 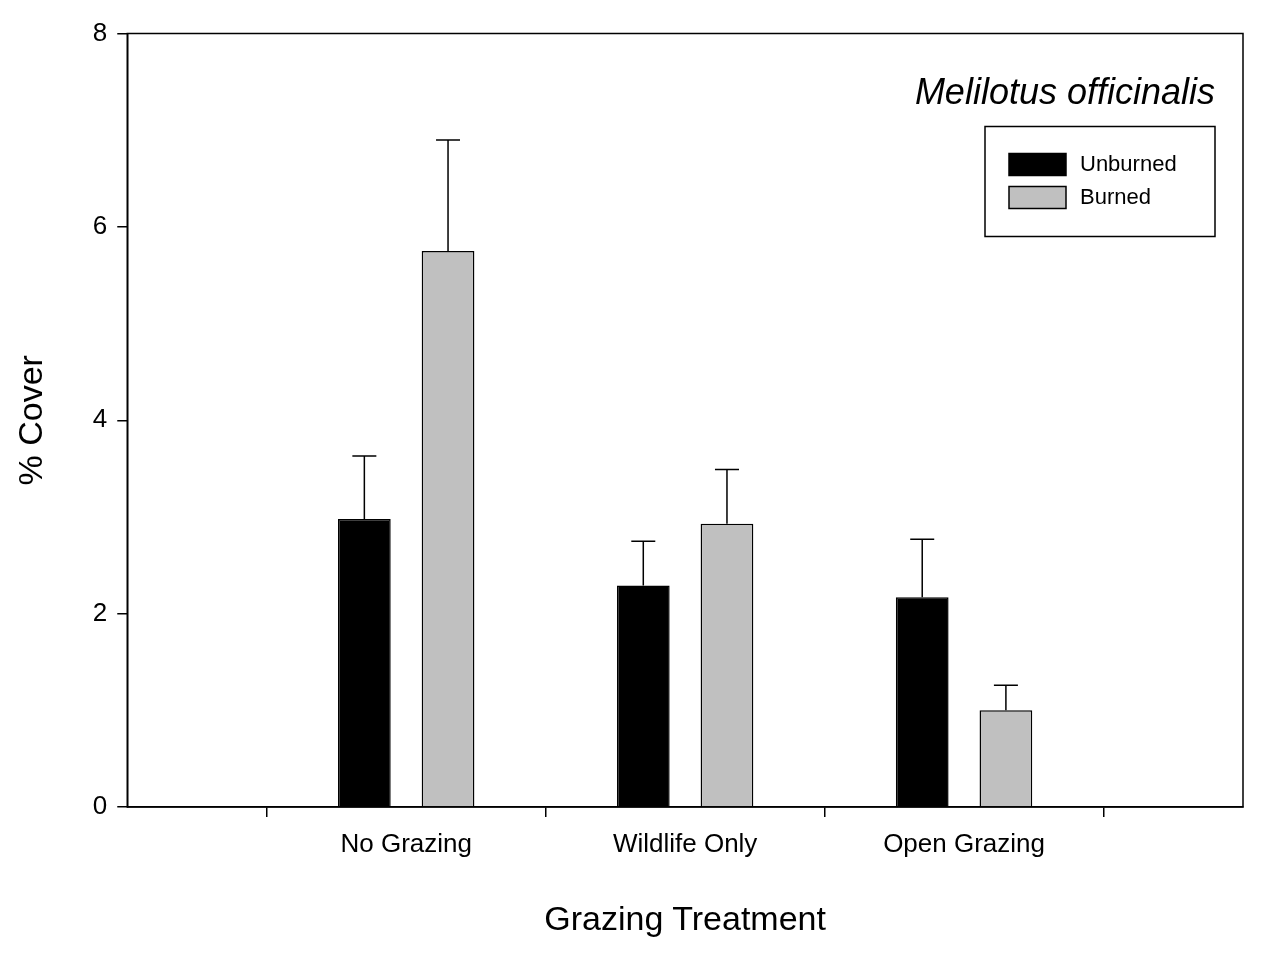 What do you see at coordinates (685, 842) in the screenshot?
I see `x-tick-label: Wildlife Only` at bounding box center [685, 842].